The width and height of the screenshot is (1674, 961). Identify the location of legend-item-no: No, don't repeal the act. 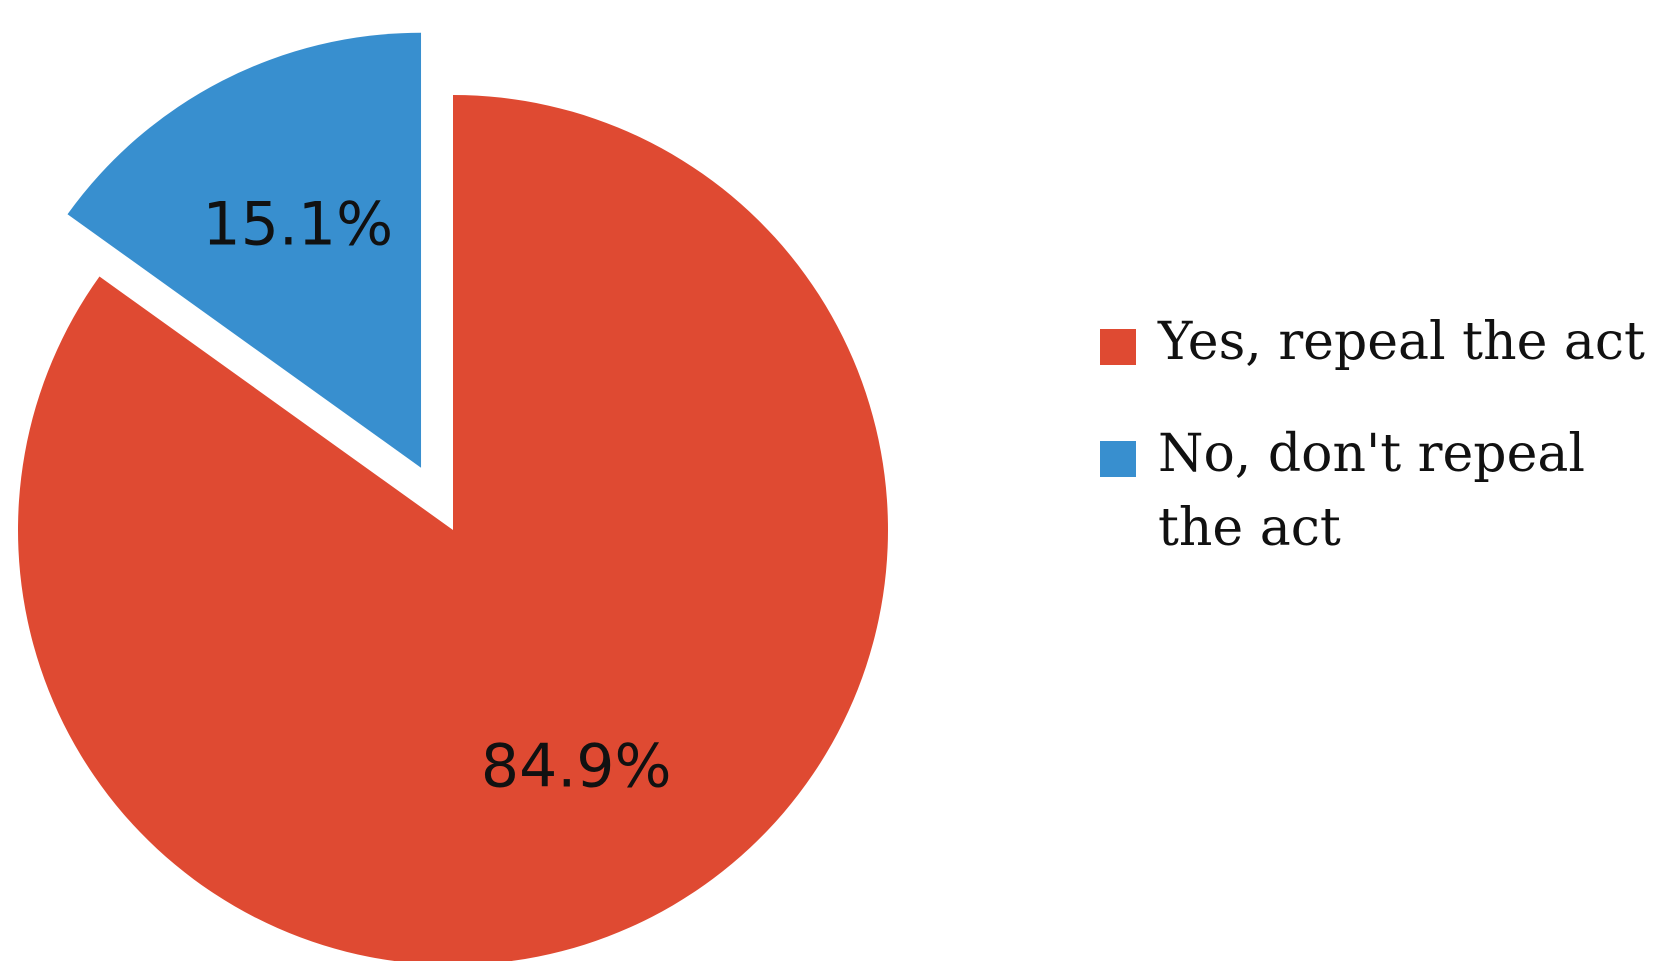
(1380, 491).